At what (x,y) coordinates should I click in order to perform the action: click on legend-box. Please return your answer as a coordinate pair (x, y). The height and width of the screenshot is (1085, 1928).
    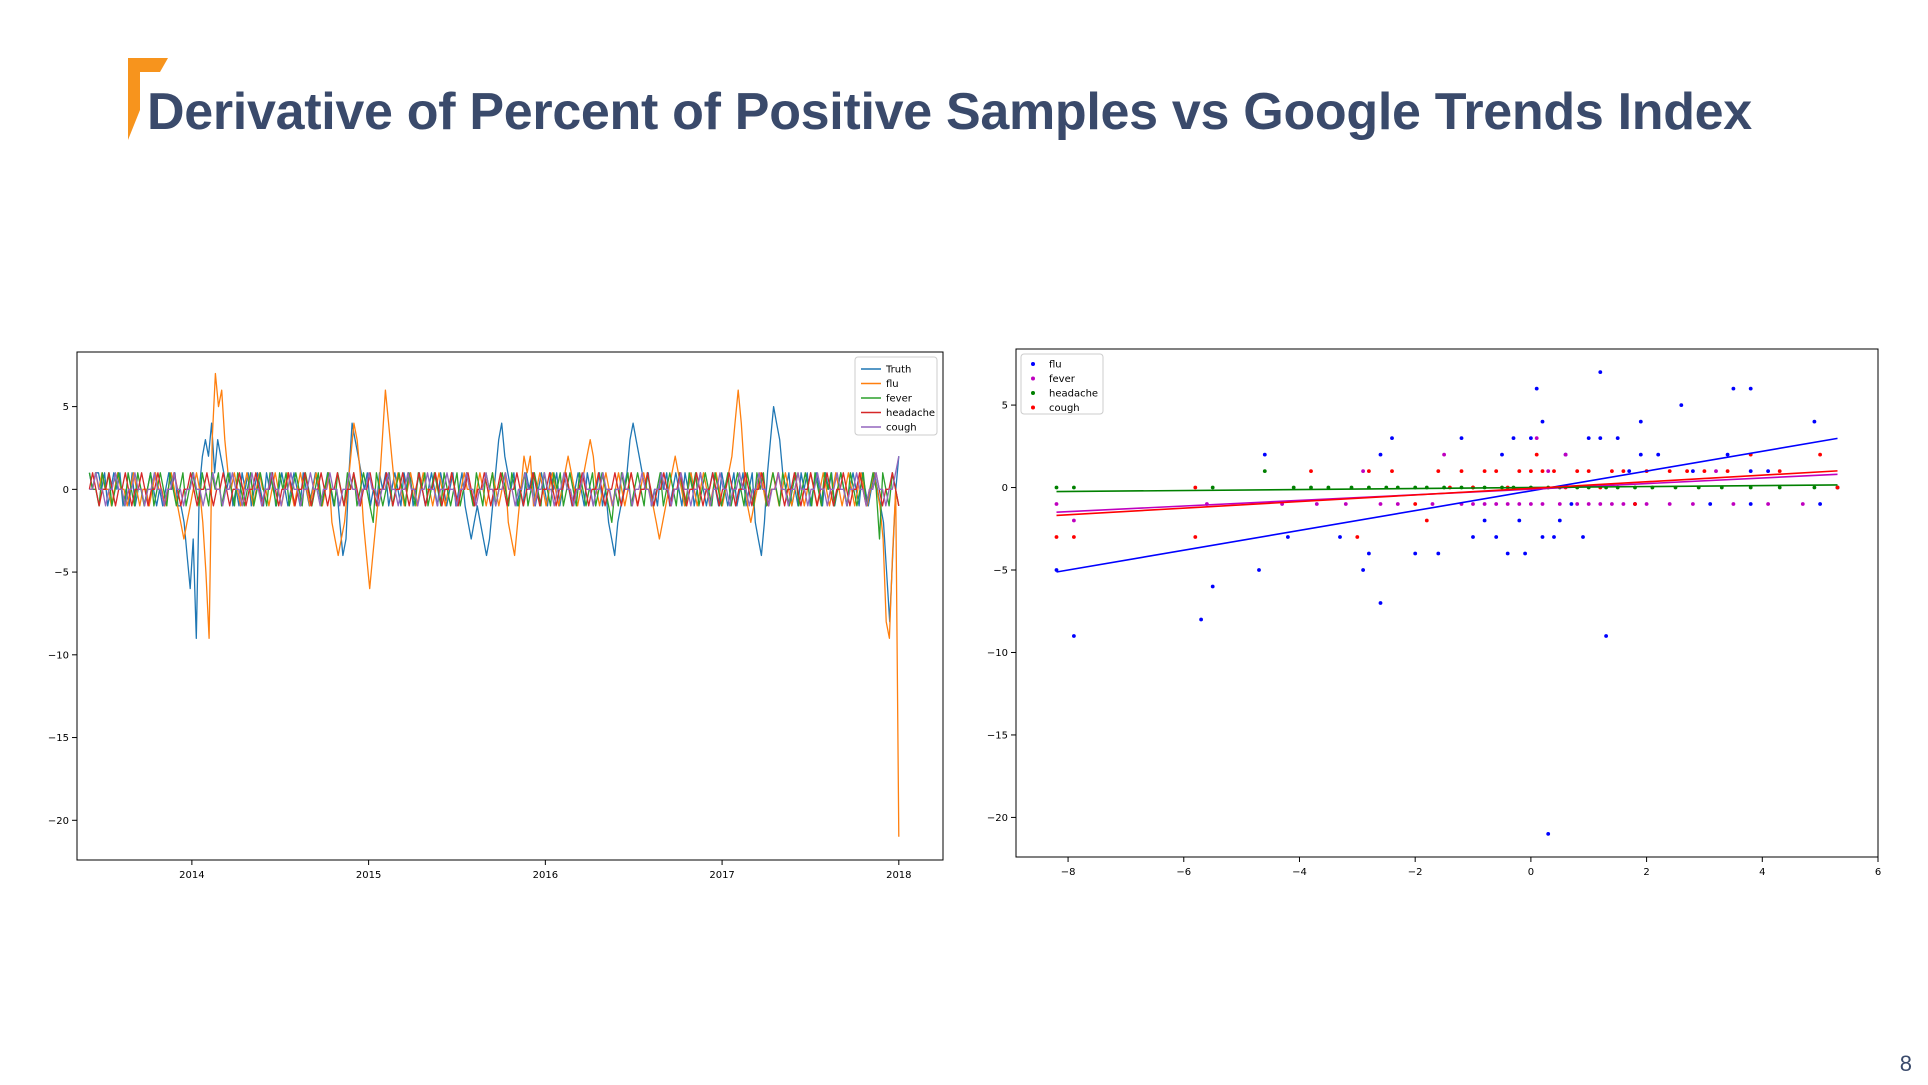
    Looking at the image, I should click on (896, 396).